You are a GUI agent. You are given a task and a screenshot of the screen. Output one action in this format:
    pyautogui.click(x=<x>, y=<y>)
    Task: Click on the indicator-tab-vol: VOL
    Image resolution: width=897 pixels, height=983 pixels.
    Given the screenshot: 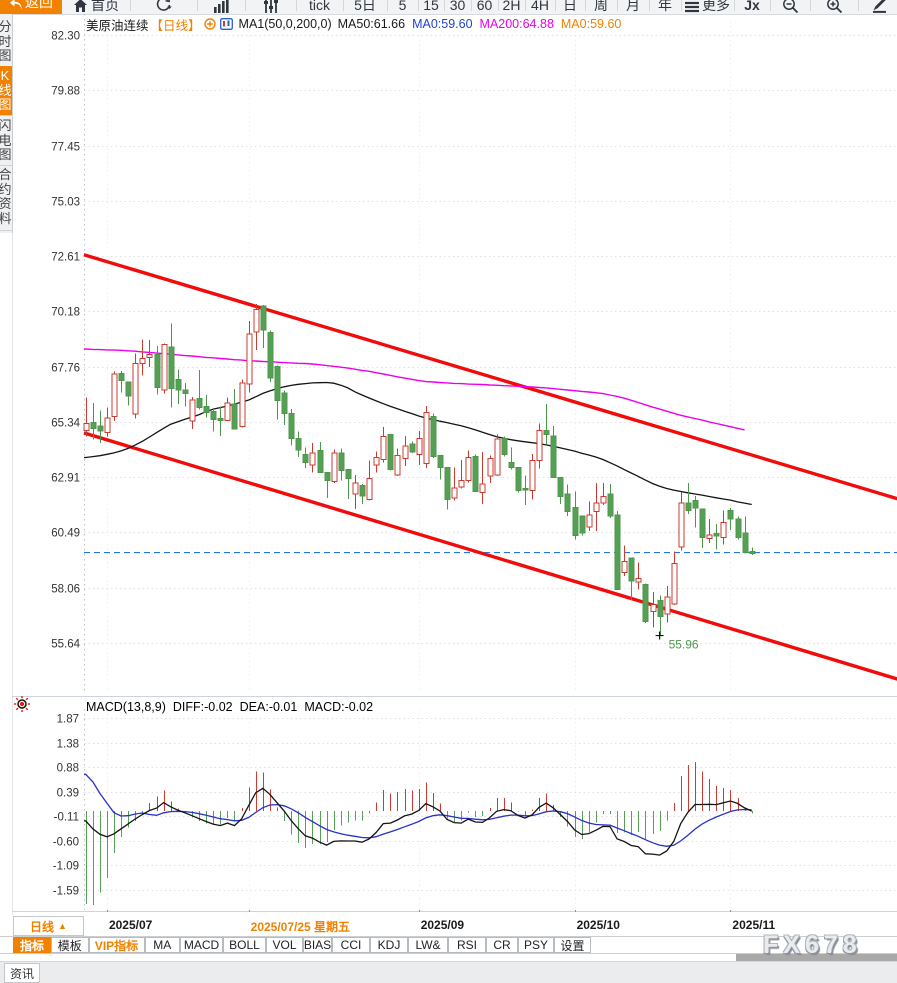 What is the action you would take?
    pyautogui.click(x=284, y=945)
    